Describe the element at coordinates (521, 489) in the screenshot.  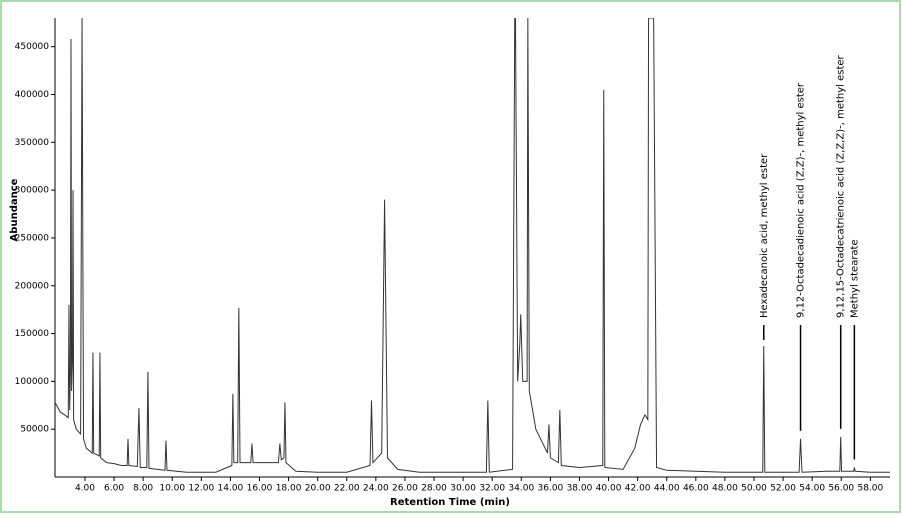
I see `x-tick-label: 34.00` at that location.